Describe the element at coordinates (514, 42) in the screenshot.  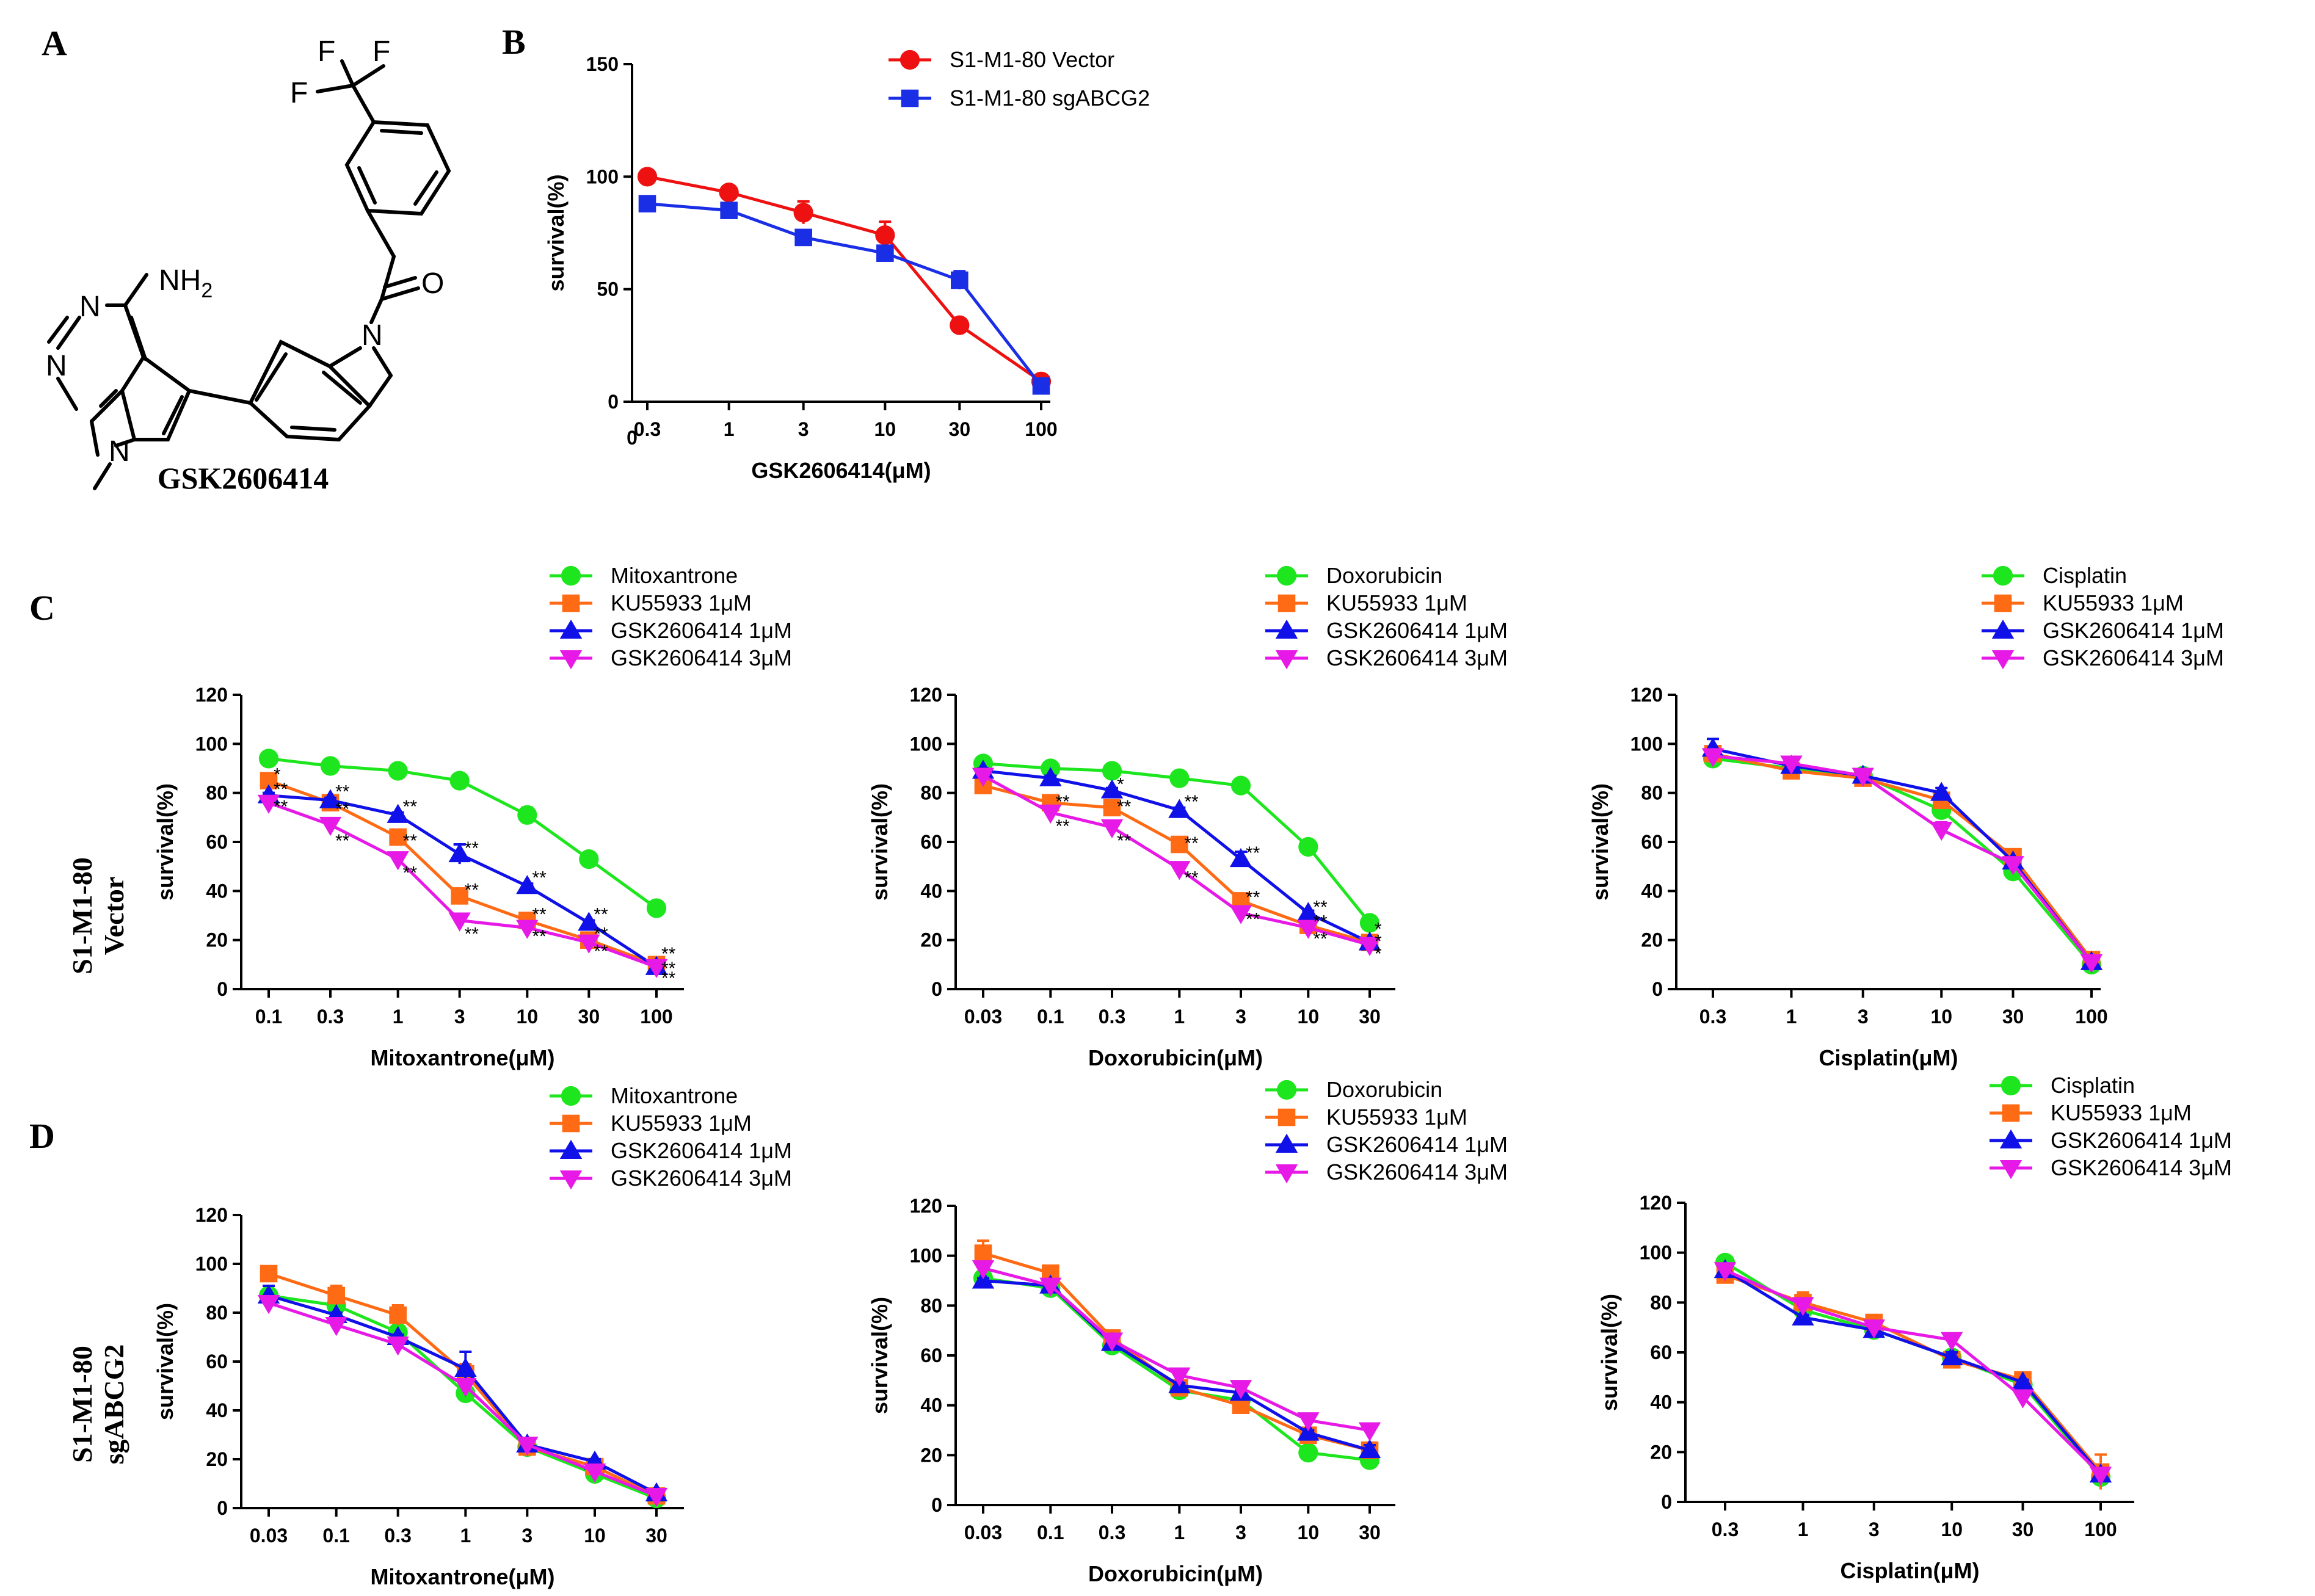
I see `panel-label-b: B` at that location.